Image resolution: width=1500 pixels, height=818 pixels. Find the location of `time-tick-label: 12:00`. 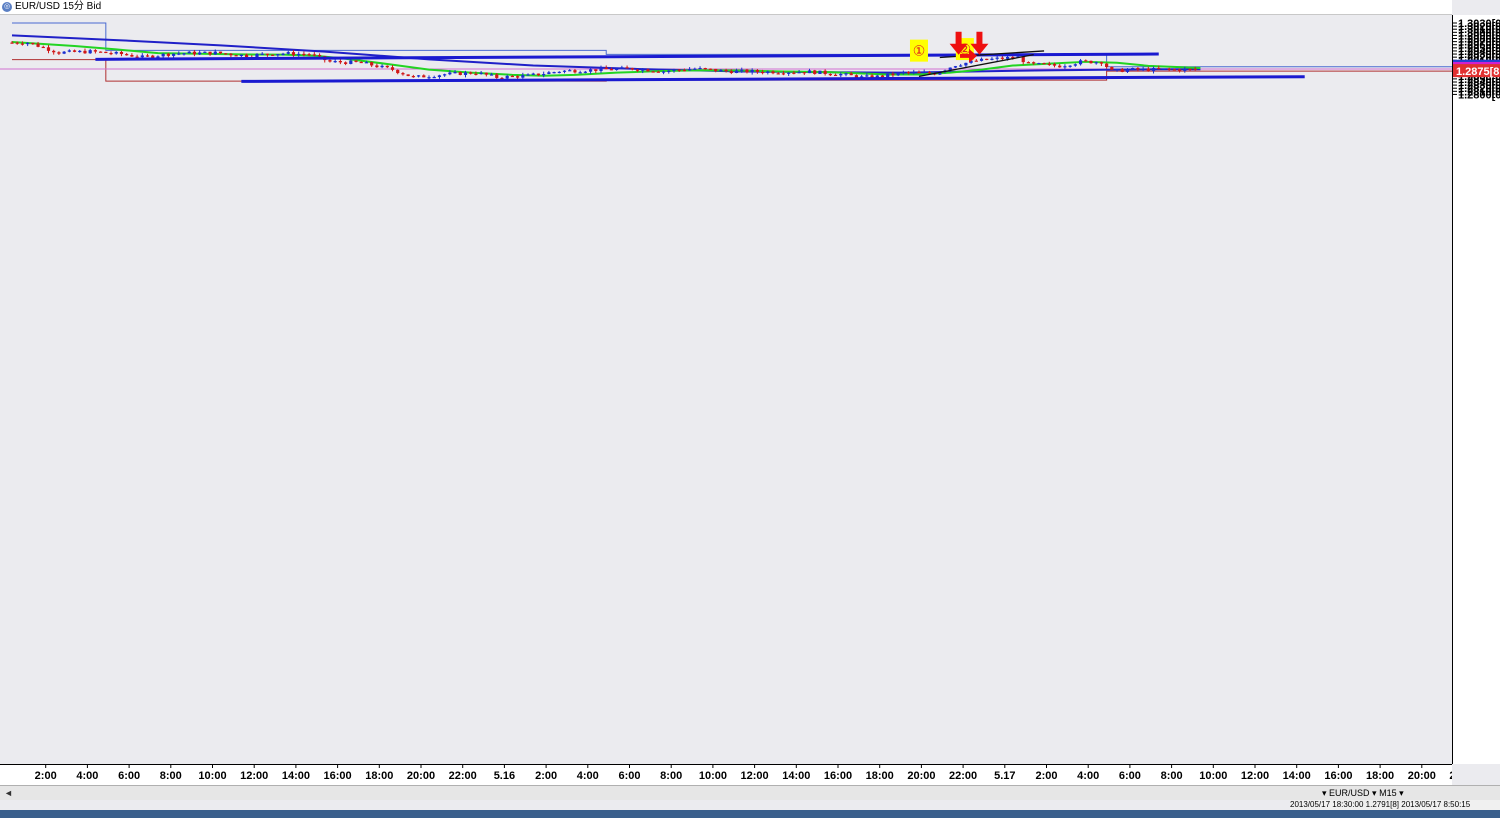

time-tick-label: 12:00 is located at coordinates (755, 776).